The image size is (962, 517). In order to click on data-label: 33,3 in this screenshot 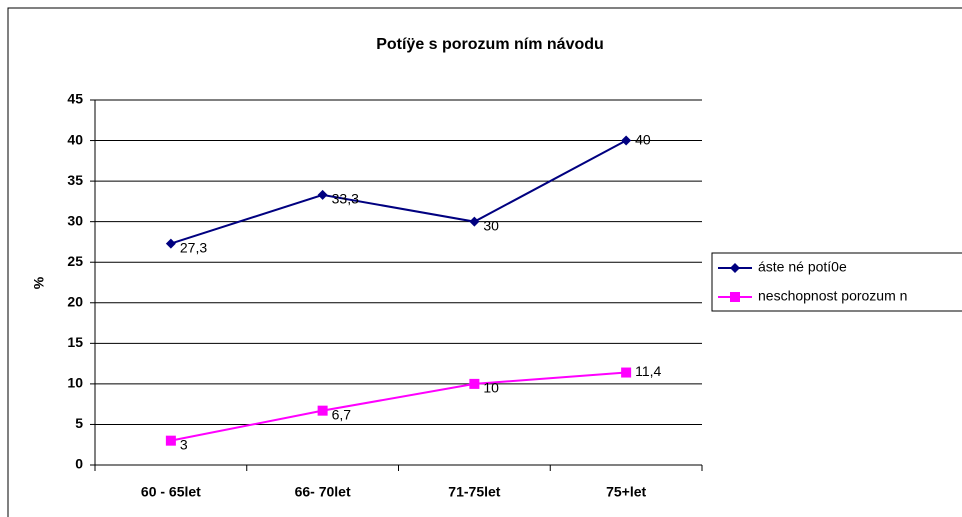, I will do `click(345, 199)`.